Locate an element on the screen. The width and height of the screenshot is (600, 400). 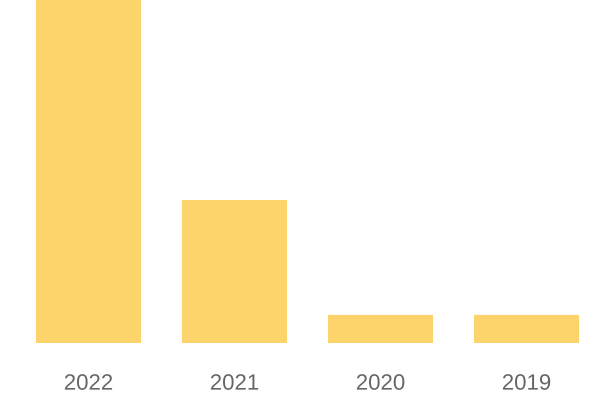
x-tick-label: 2020 is located at coordinates (380, 382).